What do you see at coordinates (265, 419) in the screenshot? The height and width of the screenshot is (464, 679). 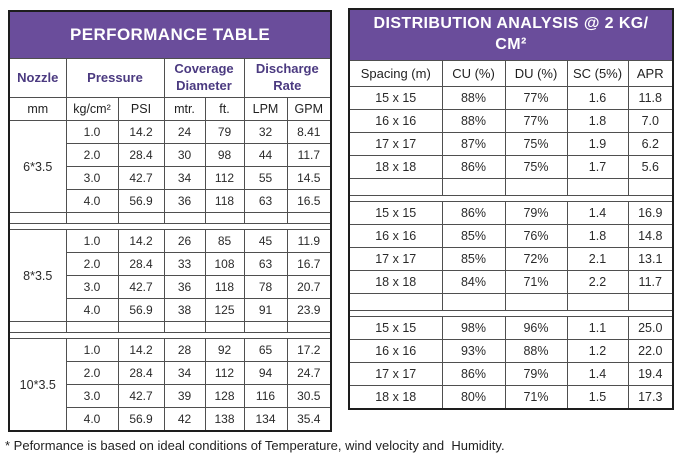 I see `performance-value-cell: 134` at bounding box center [265, 419].